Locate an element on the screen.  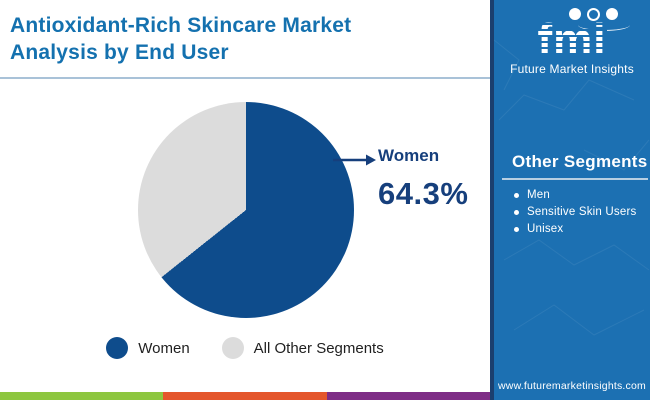
legend-item-women: Women is located at coordinates (148, 348).